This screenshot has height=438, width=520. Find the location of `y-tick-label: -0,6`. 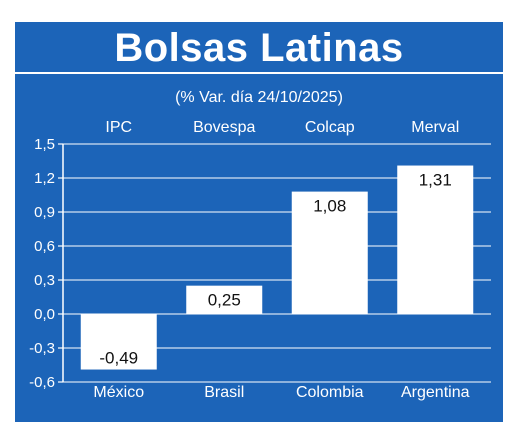

y-tick-label: -0,6 is located at coordinates (42, 382).